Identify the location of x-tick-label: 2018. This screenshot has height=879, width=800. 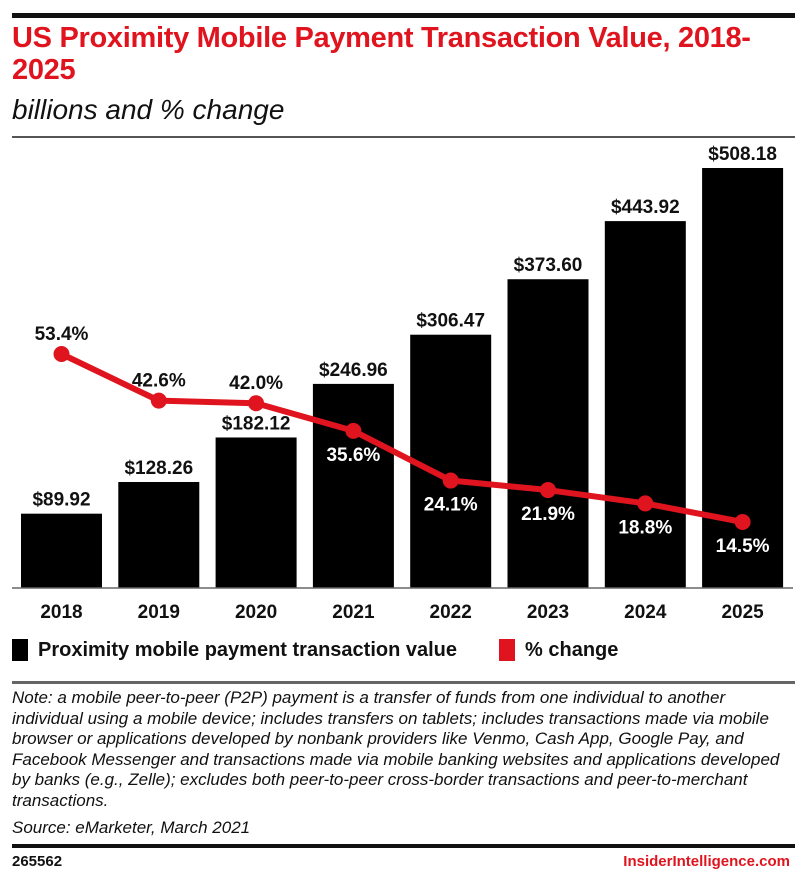
(61, 612).